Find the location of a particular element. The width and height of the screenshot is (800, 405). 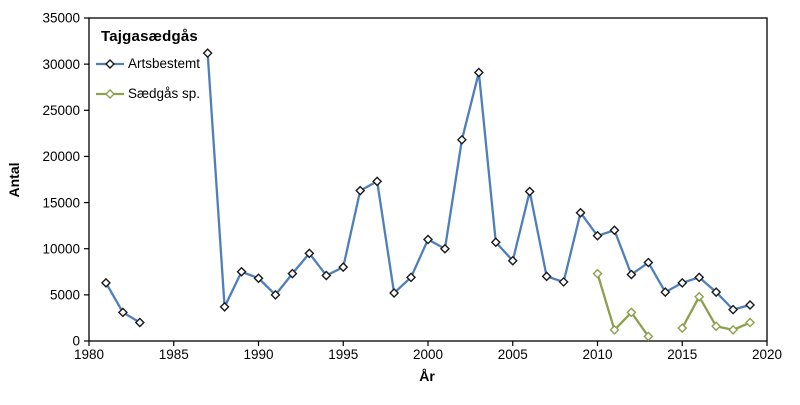

x-tick-label: 1980 is located at coordinates (89, 354).